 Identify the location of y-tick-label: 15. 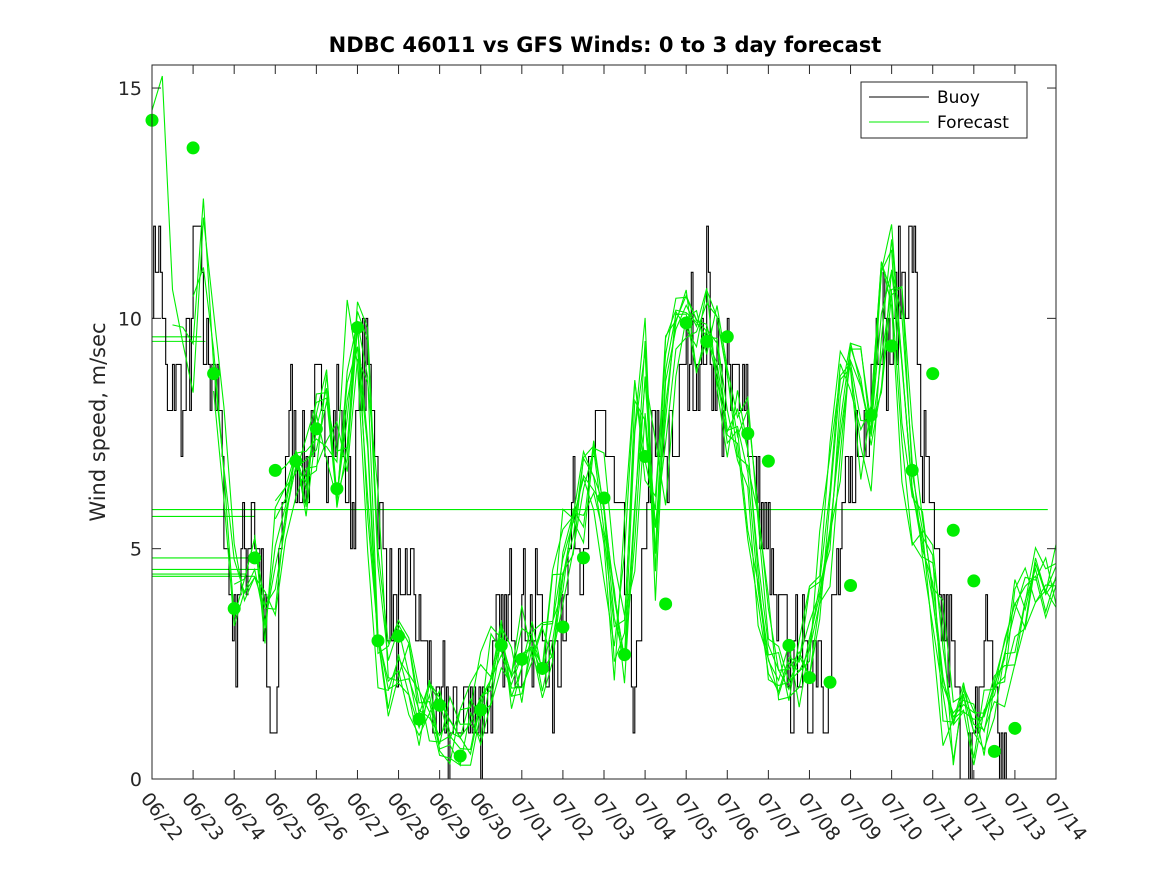
(130, 89).